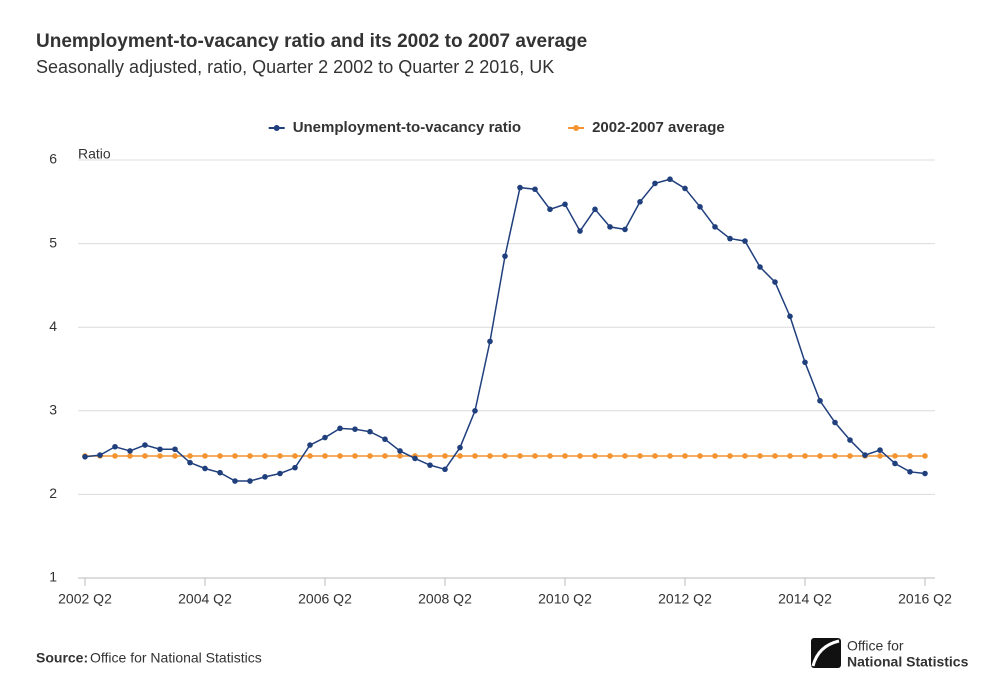  I want to click on logo: Office for National Statistics, so click(890, 654).